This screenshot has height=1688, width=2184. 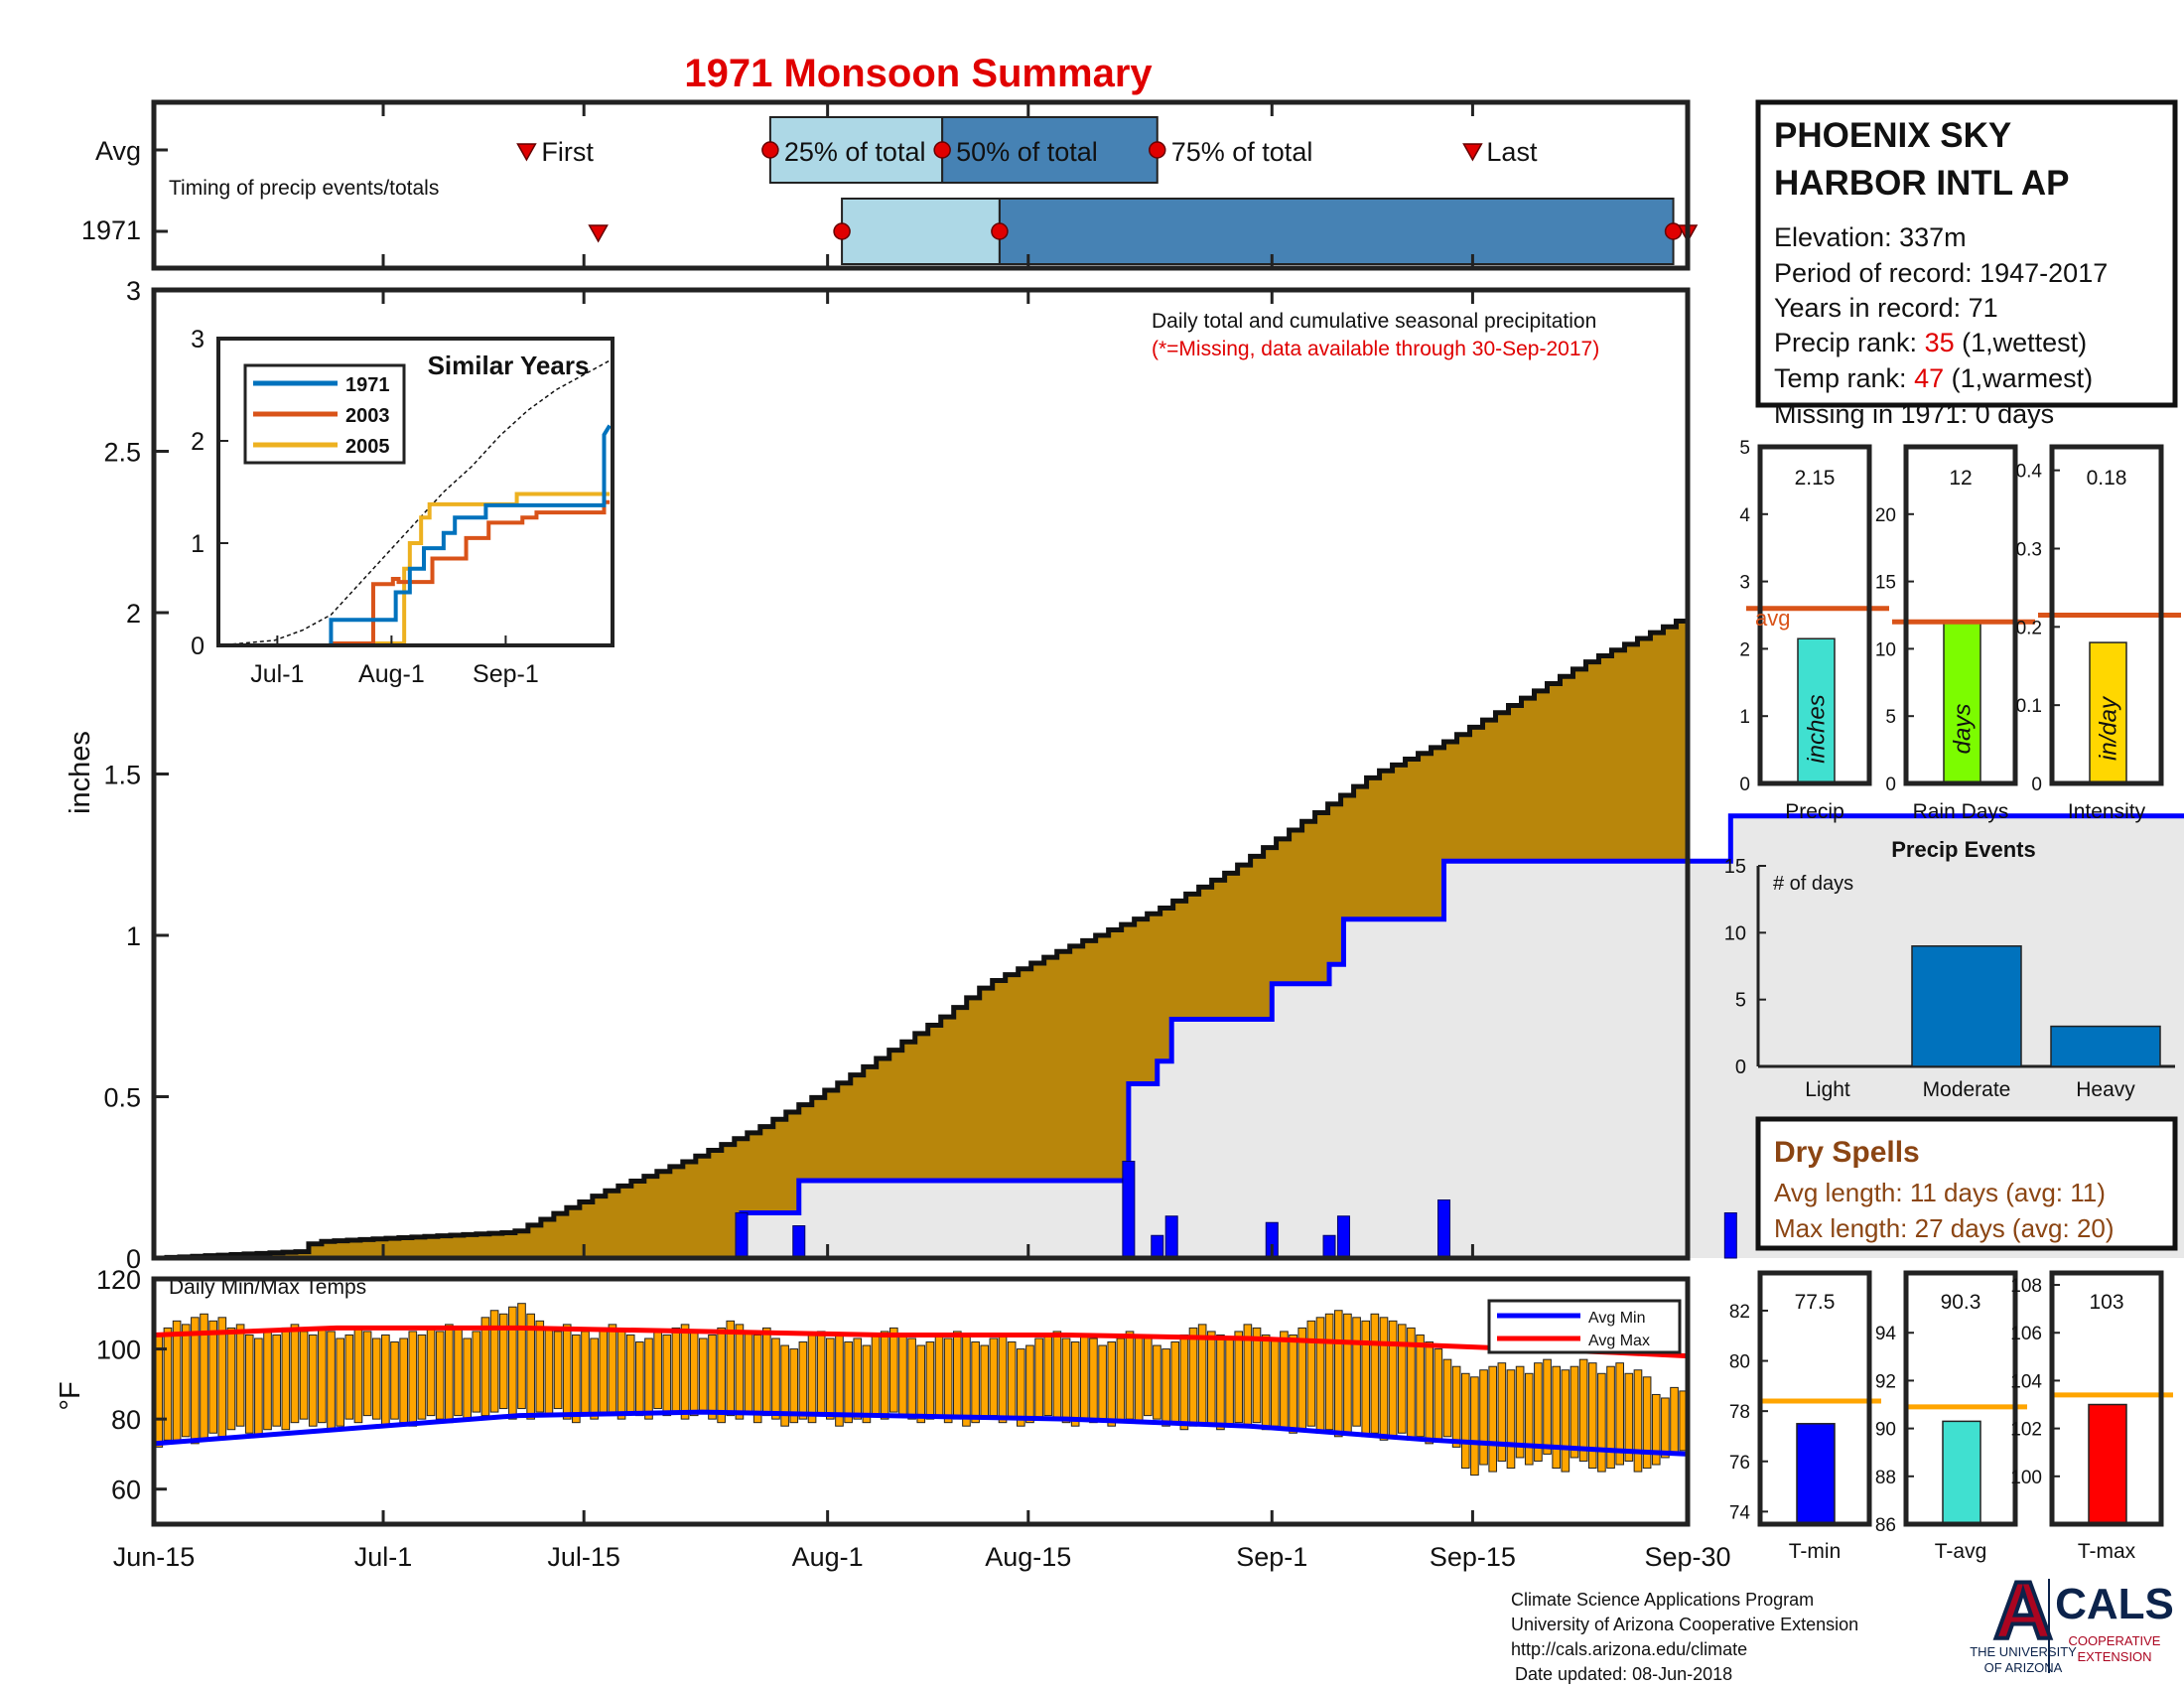 What do you see at coordinates (1739, 1312) in the screenshot?
I see `temp-stat-tick-label: 82` at bounding box center [1739, 1312].